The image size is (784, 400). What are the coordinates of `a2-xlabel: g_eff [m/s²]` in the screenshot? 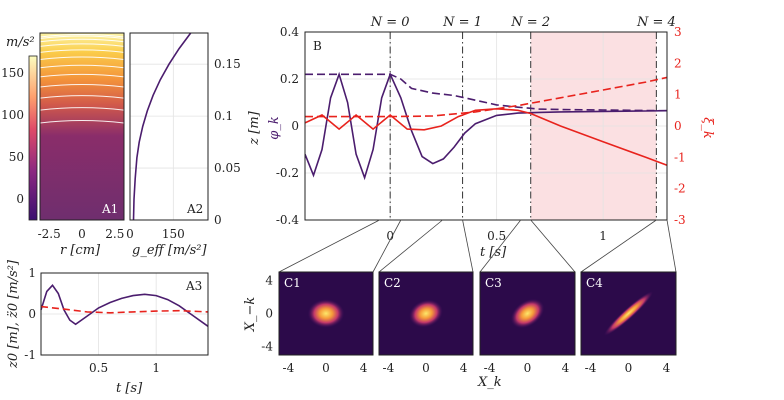 It's located at (170, 250).